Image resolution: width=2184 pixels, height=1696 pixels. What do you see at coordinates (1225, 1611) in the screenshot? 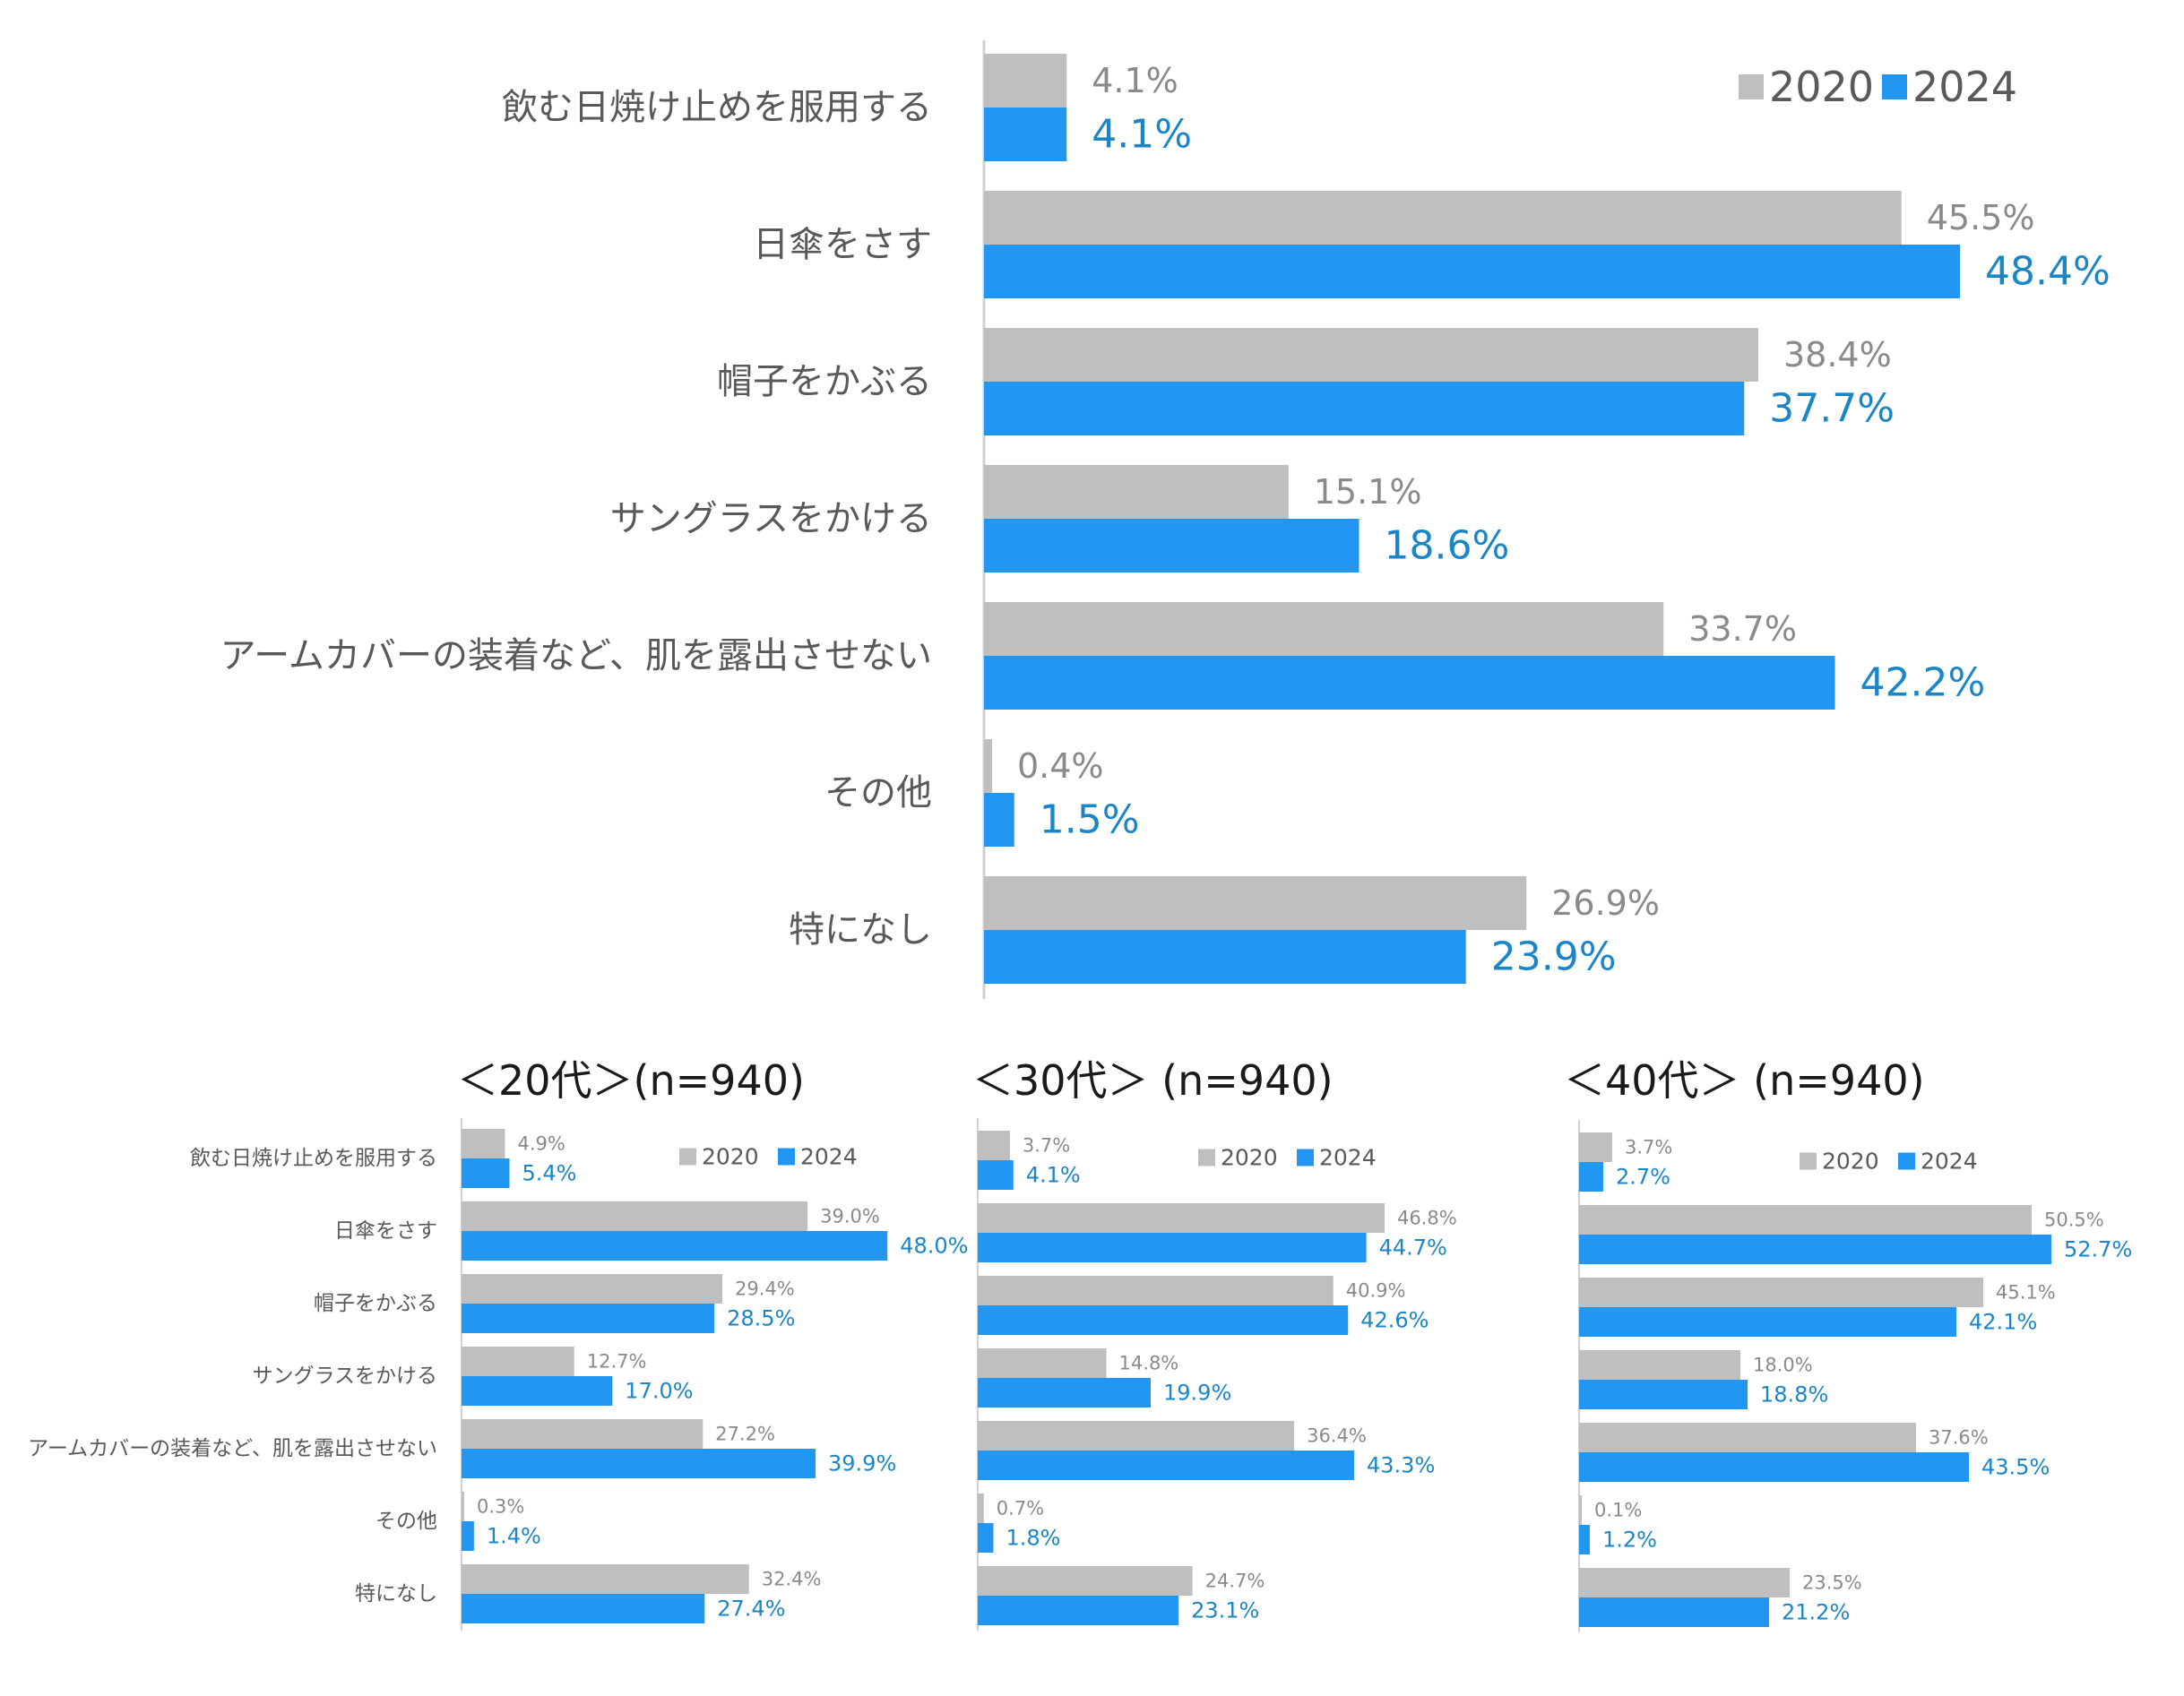
I see `data-label-2024: 23.1%` at bounding box center [1225, 1611].